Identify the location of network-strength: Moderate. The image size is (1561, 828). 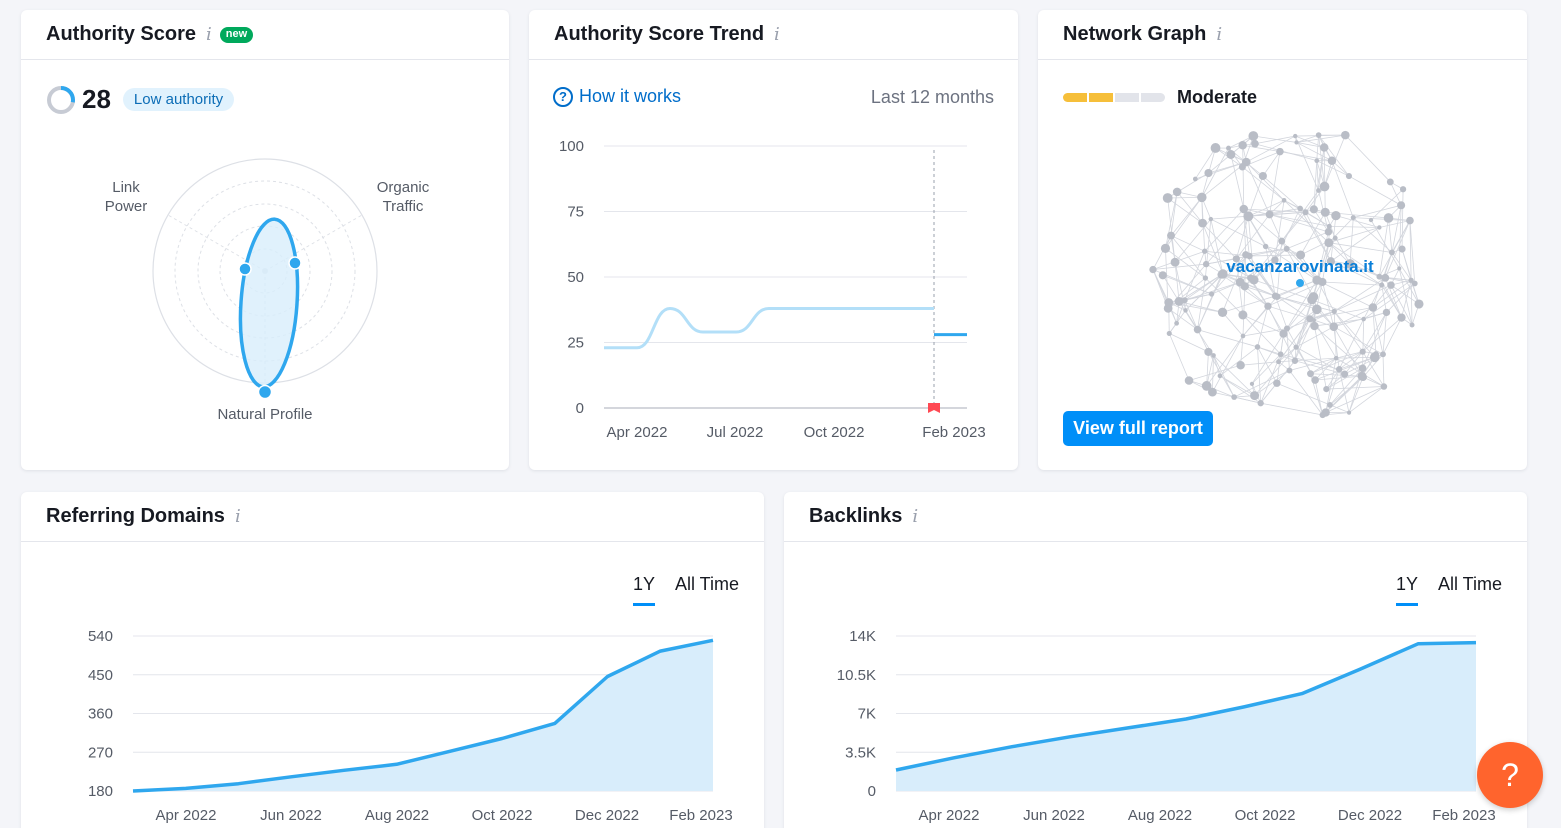
(1160, 97).